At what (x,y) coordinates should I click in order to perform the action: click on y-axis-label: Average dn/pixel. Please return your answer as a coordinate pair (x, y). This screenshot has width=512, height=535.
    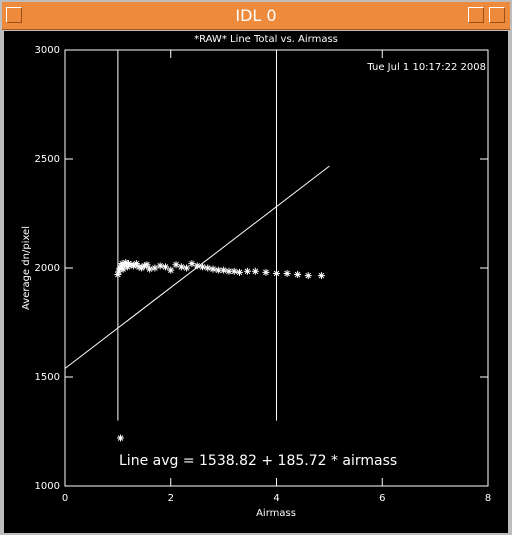
    Looking at the image, I should click on (26, 268).